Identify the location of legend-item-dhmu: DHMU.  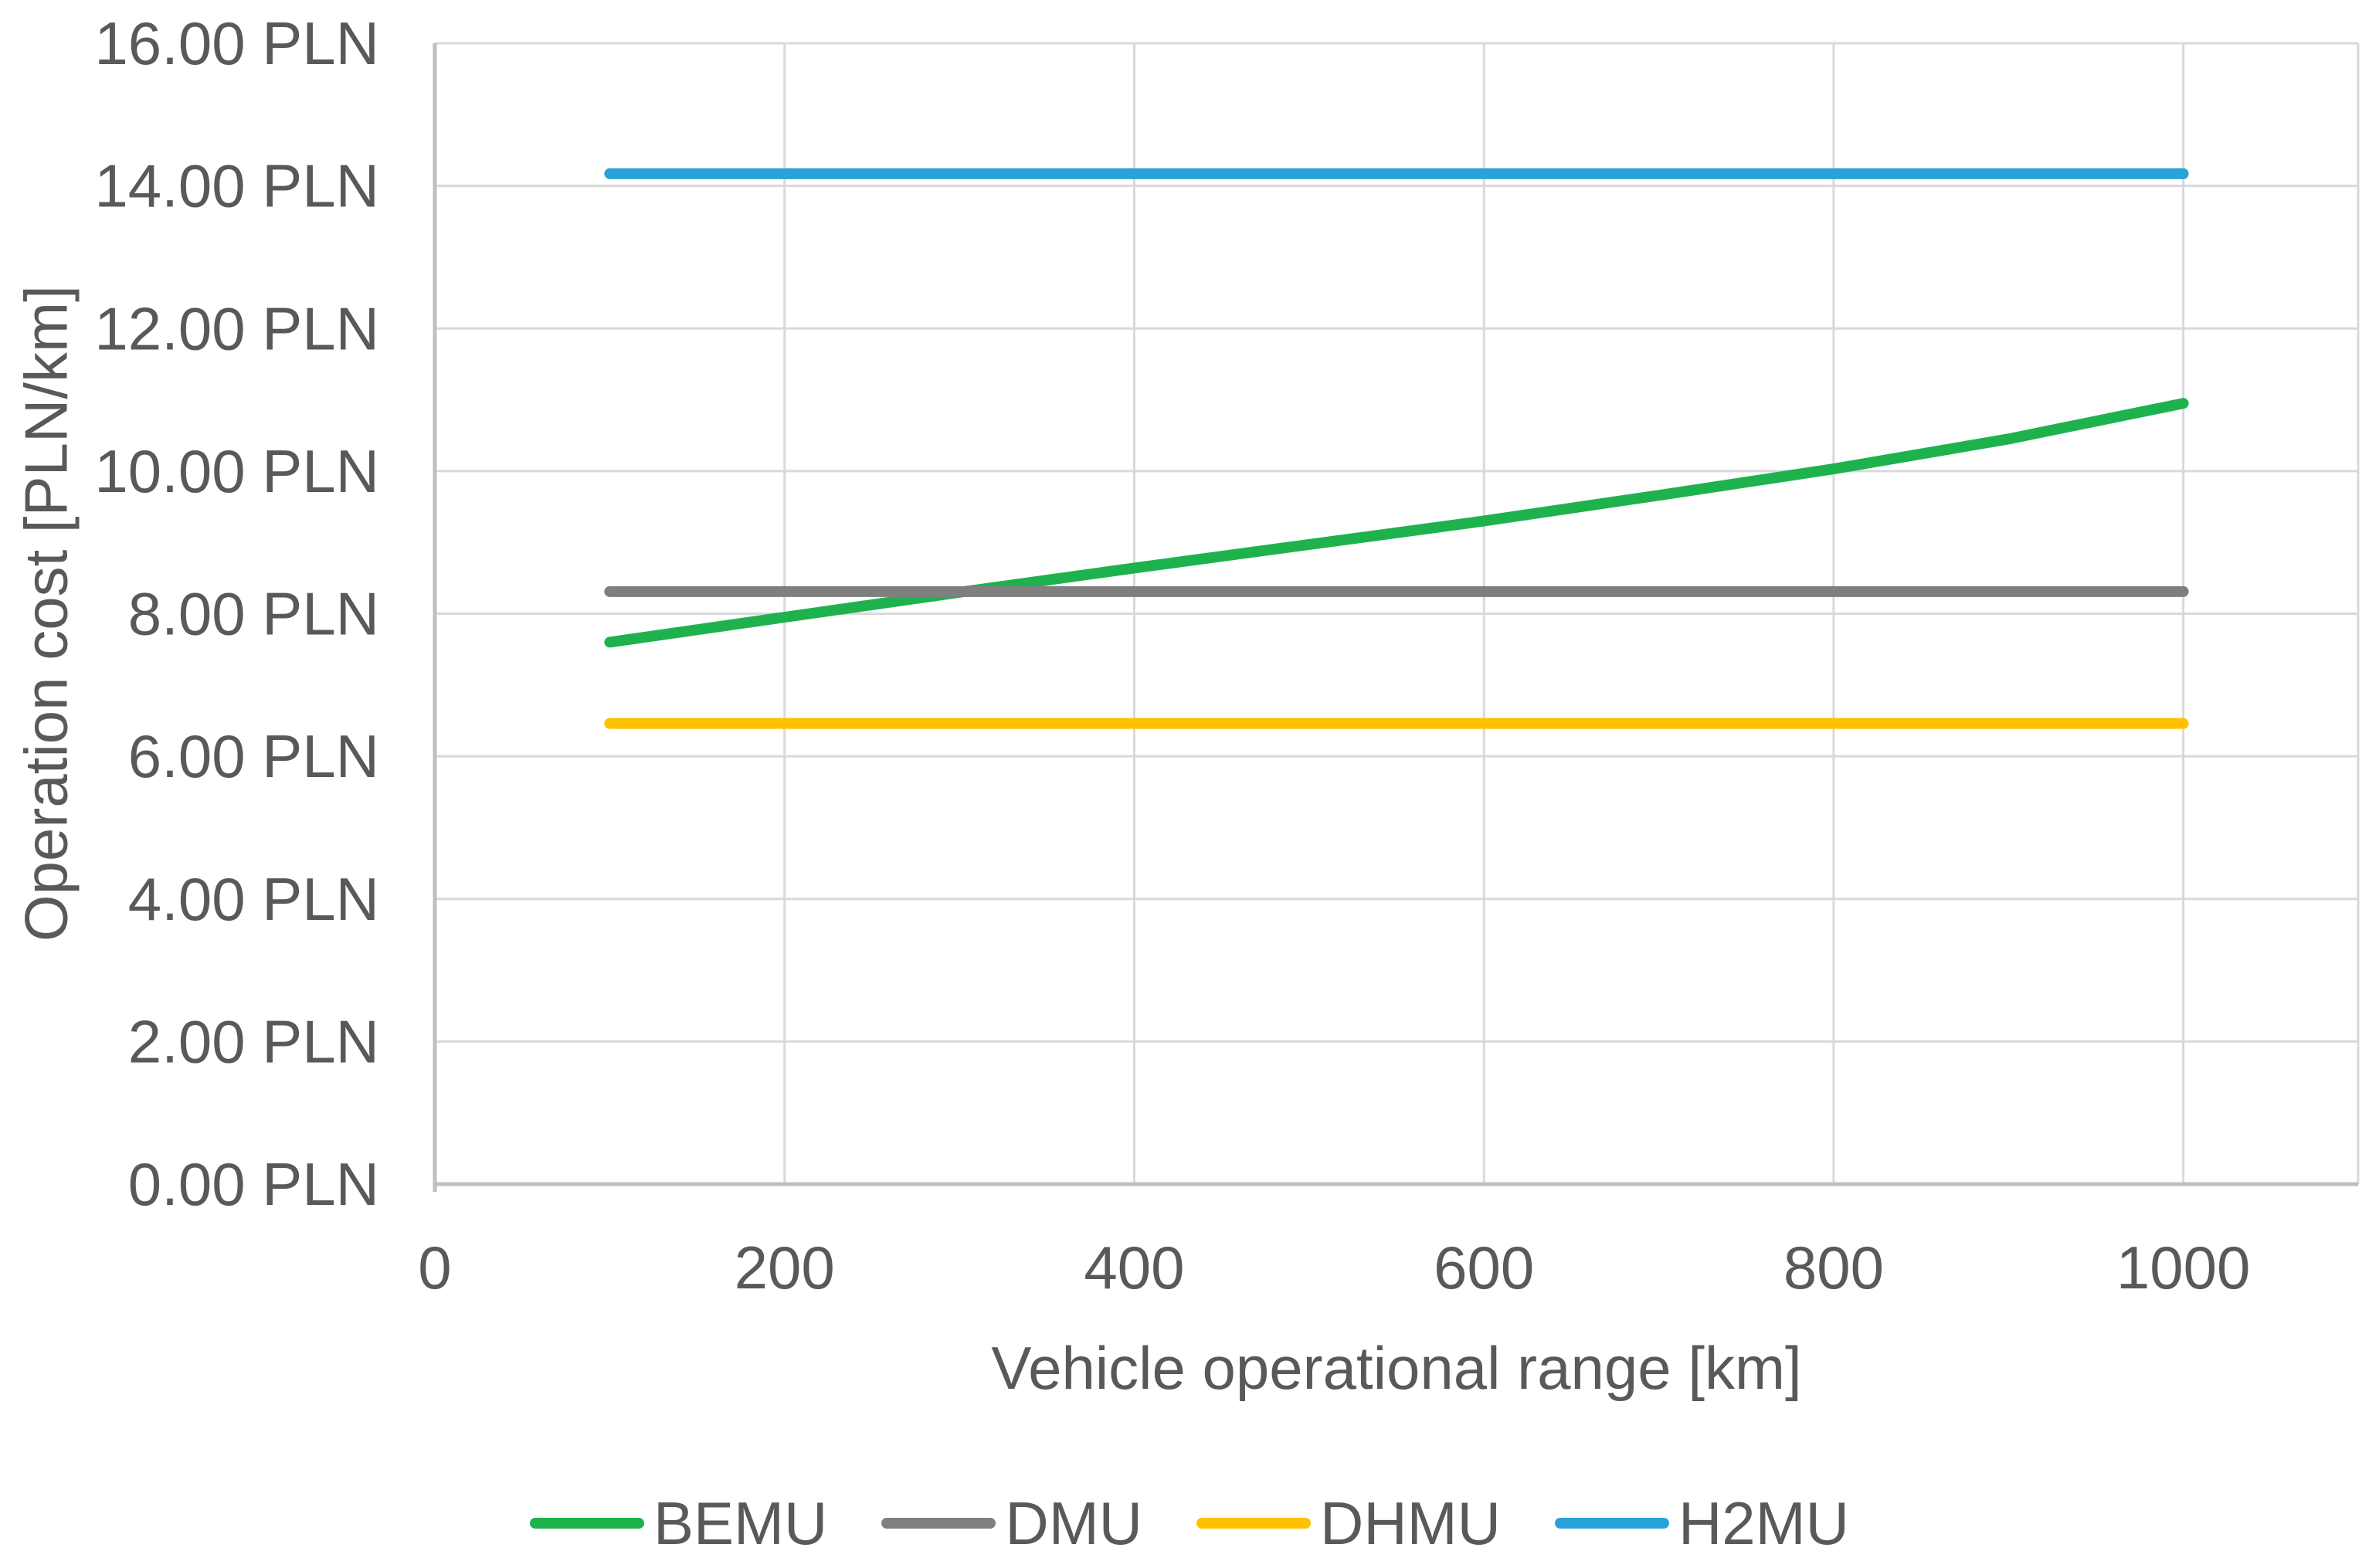
(1349, 1523).